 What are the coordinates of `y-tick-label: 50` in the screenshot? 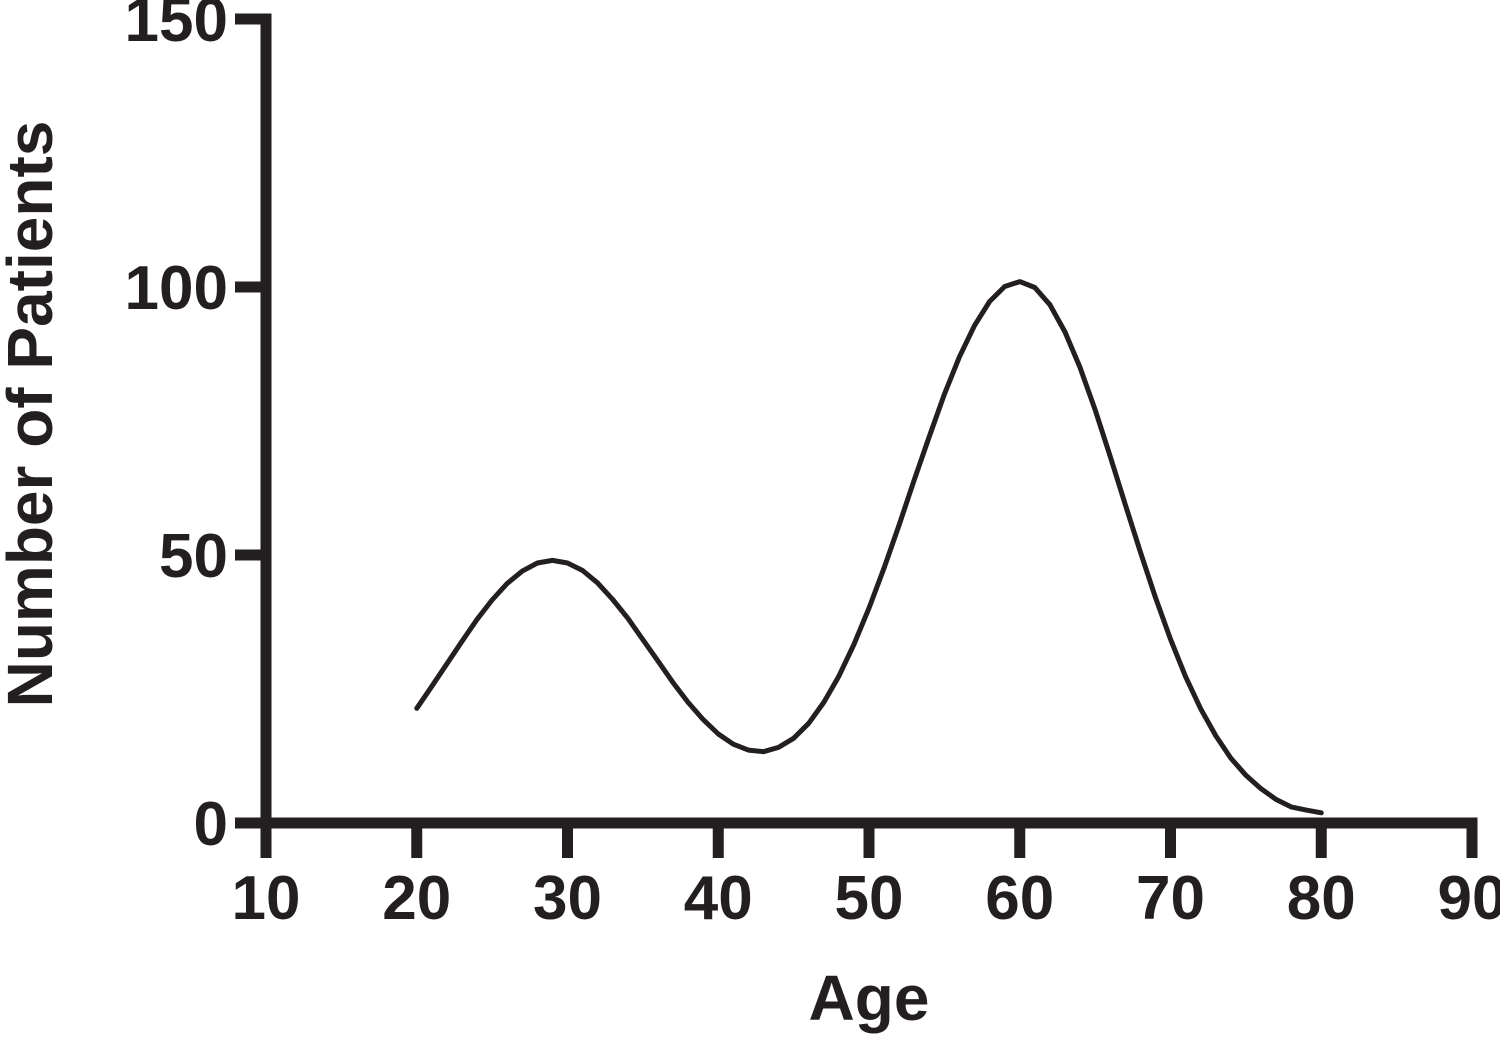 It's located at (193, 556).